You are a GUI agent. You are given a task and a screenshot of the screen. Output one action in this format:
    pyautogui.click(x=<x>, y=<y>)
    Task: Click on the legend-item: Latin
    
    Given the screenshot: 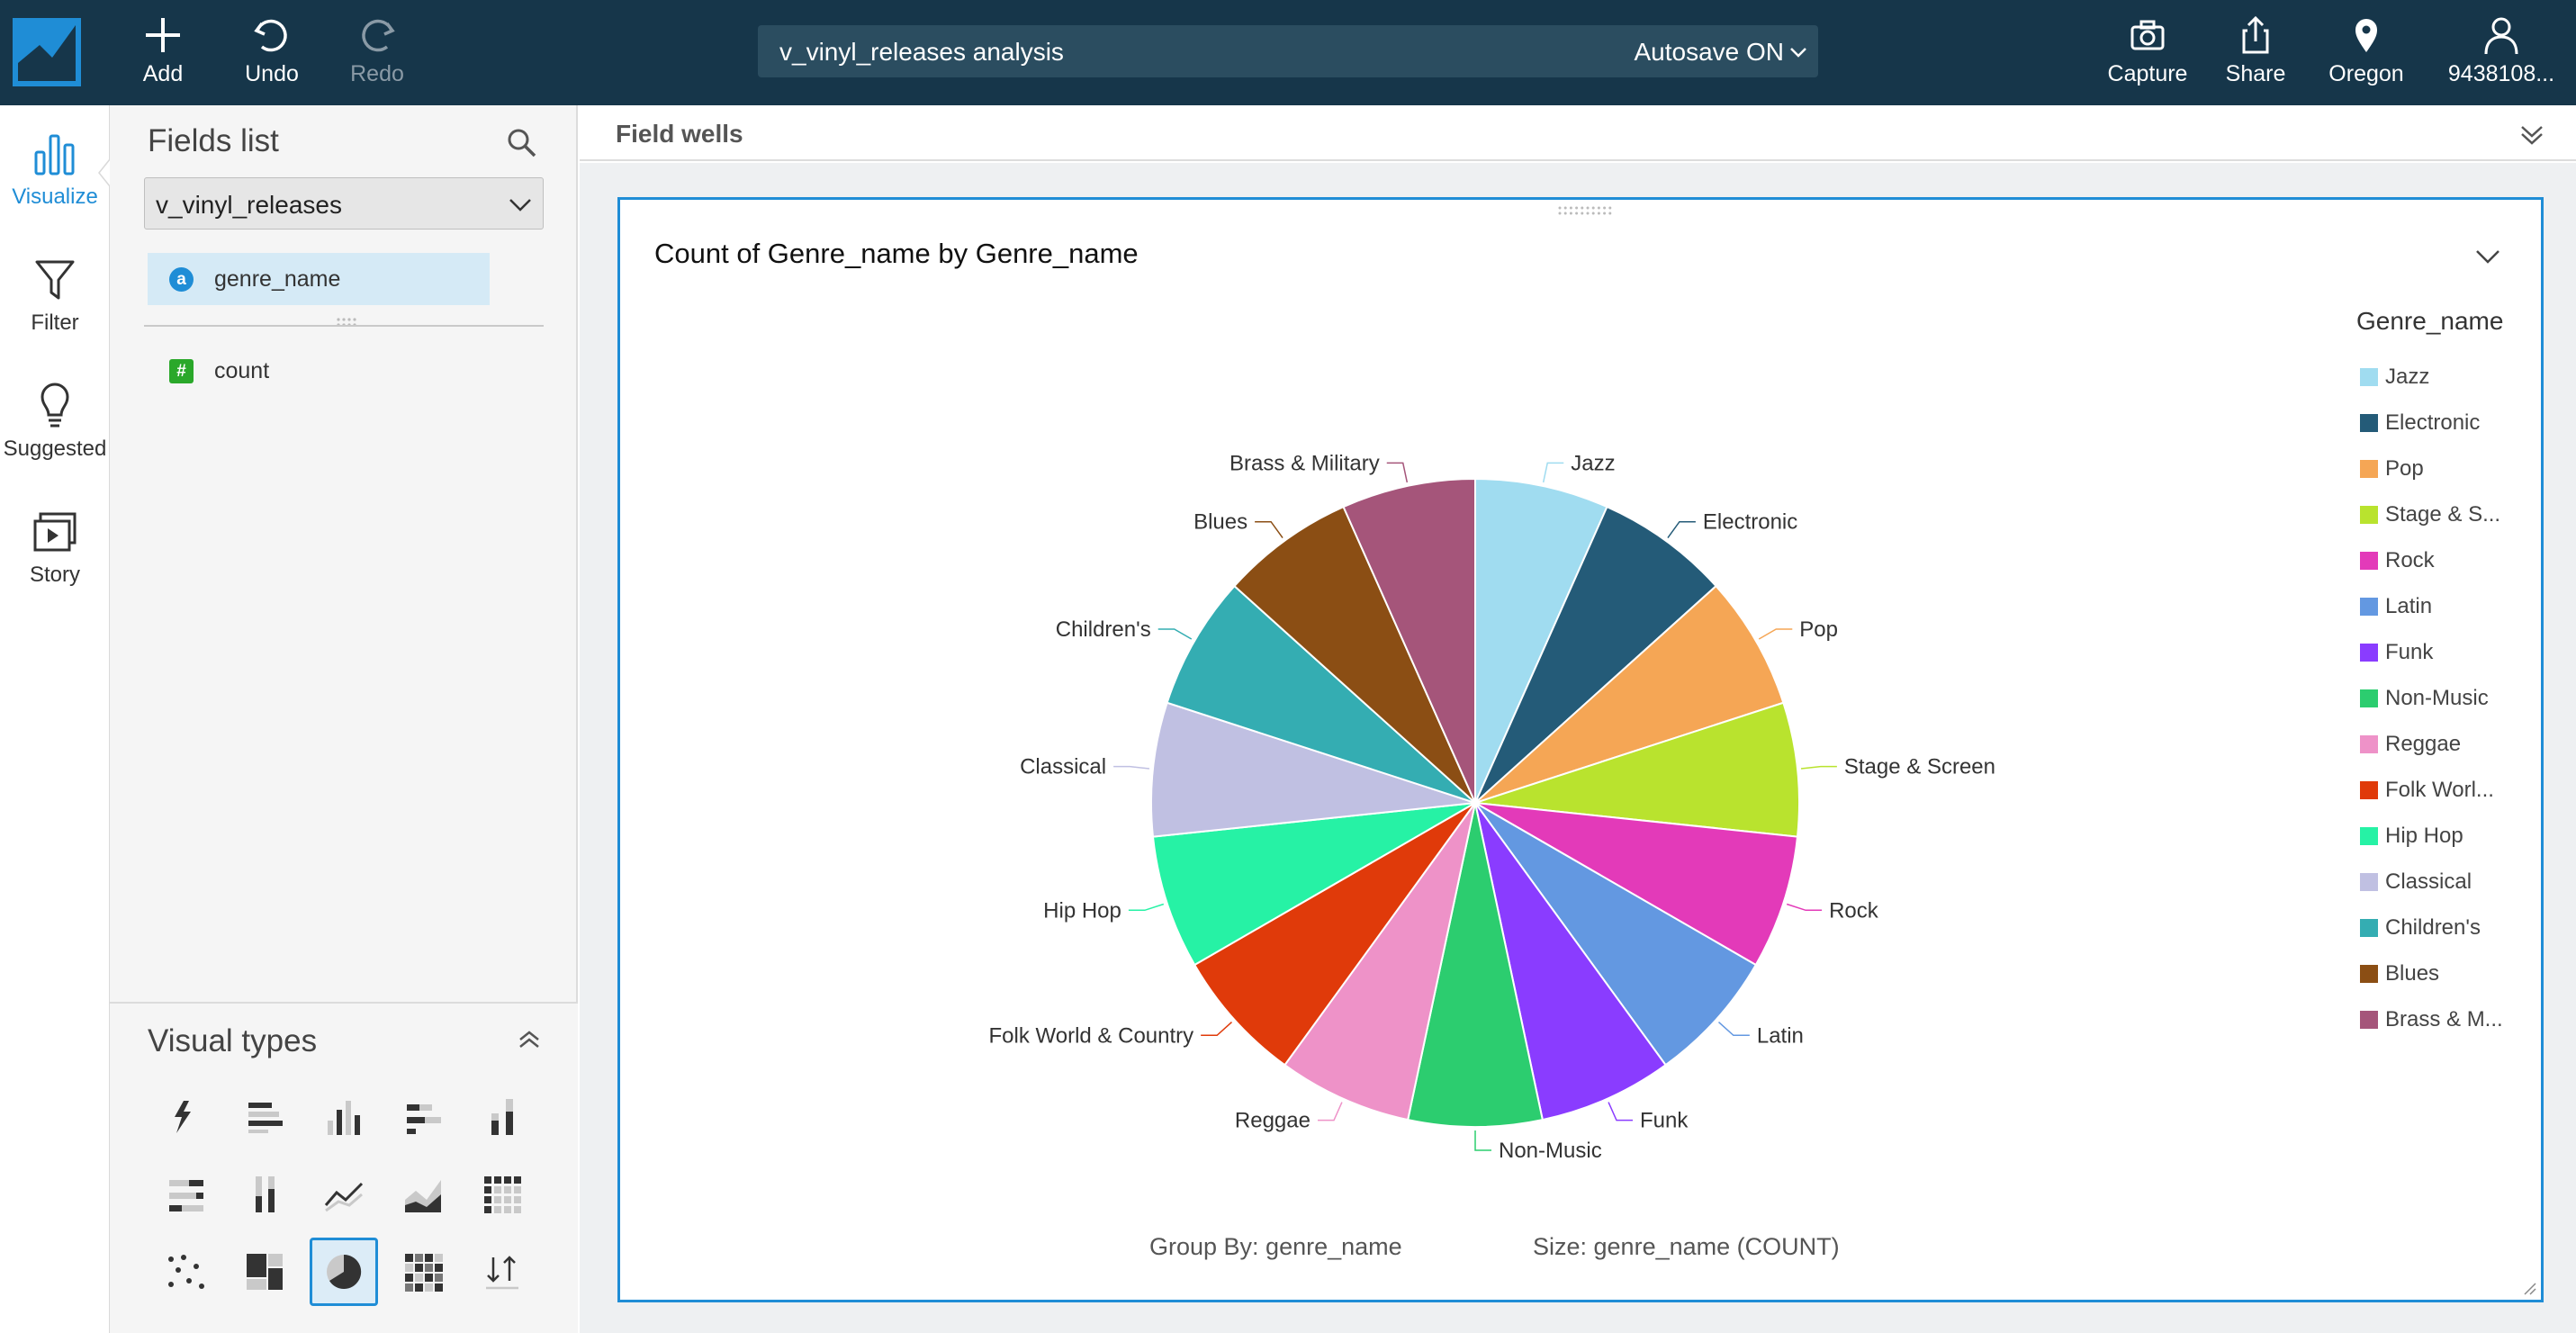 What is the action you would take?
    pyautogui.click(x=2450, y=612)
    